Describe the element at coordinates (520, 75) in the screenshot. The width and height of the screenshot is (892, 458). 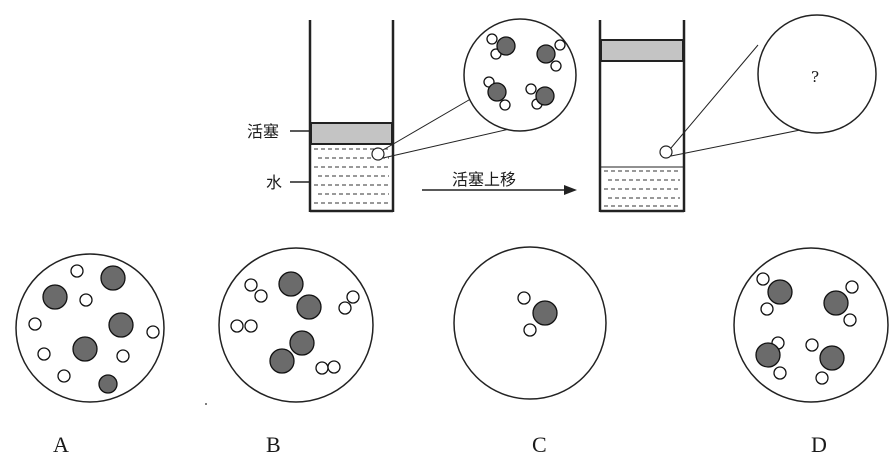
I see `left-zoom-circle` at that location.